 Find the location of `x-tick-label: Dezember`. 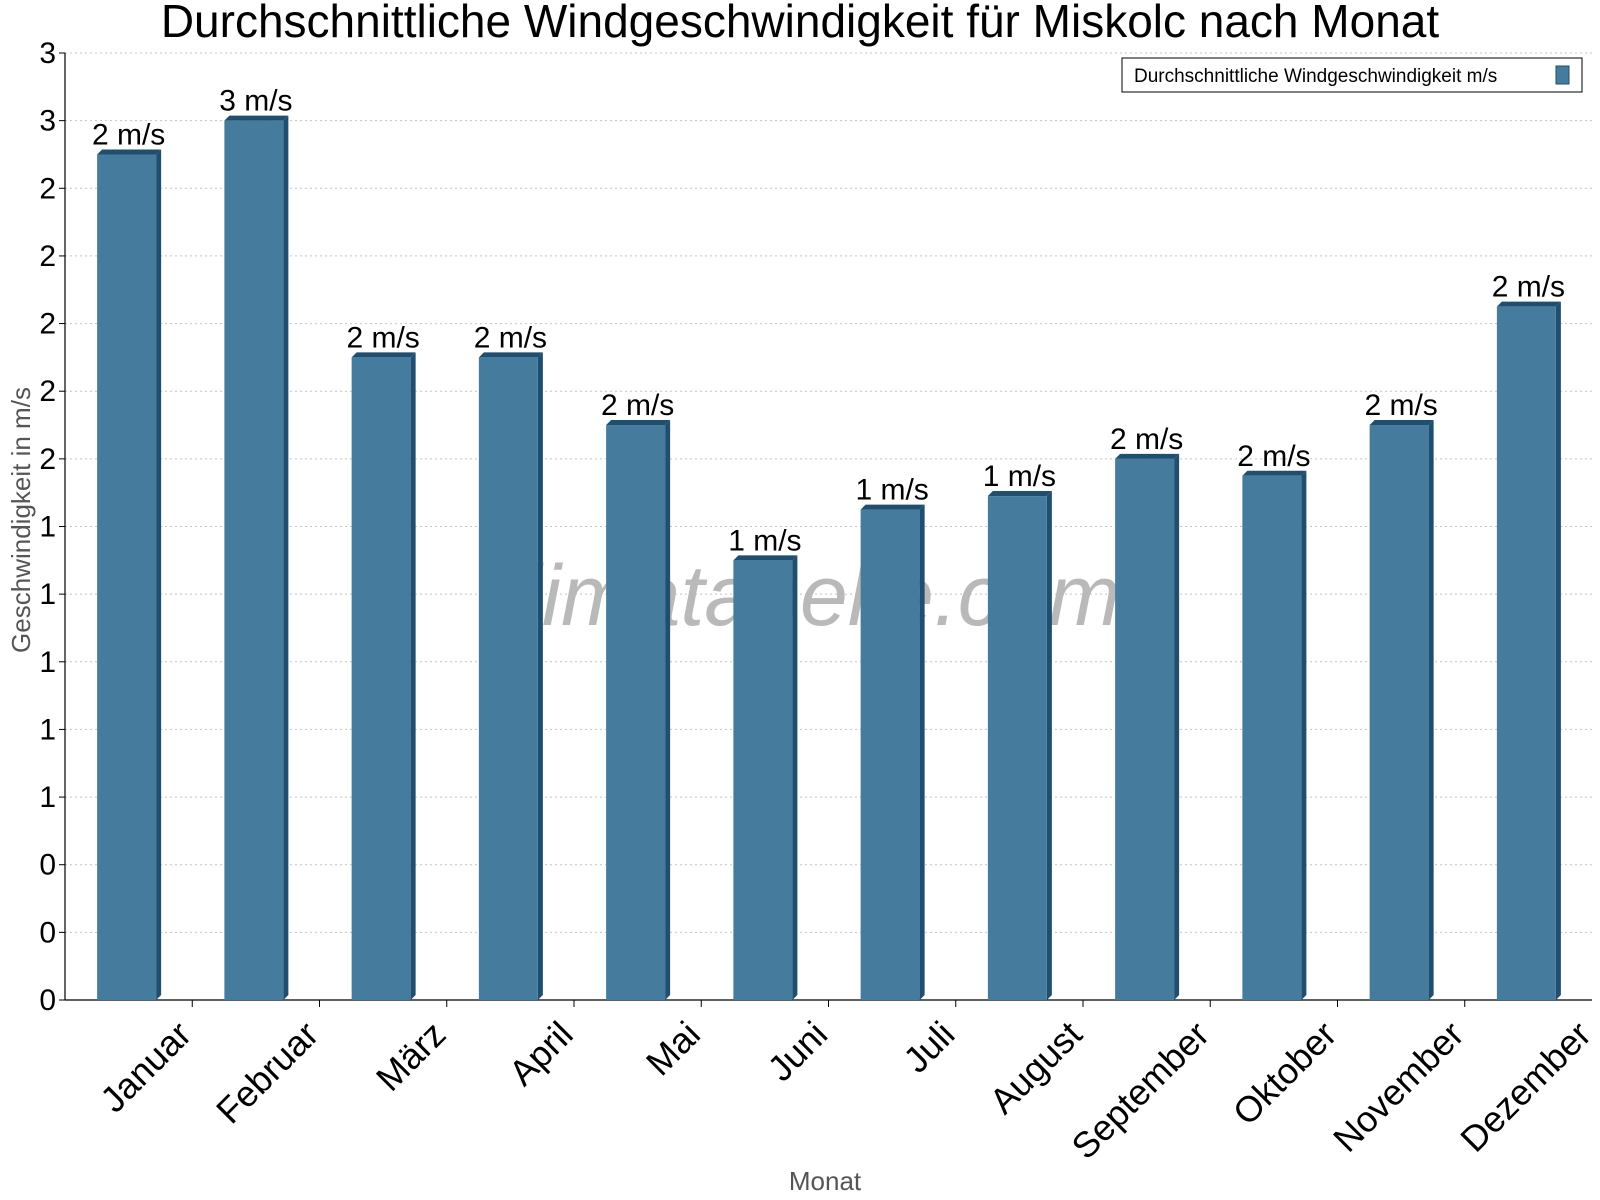

x-tick-label: Dezember is located at coordinates (1525, 1086).